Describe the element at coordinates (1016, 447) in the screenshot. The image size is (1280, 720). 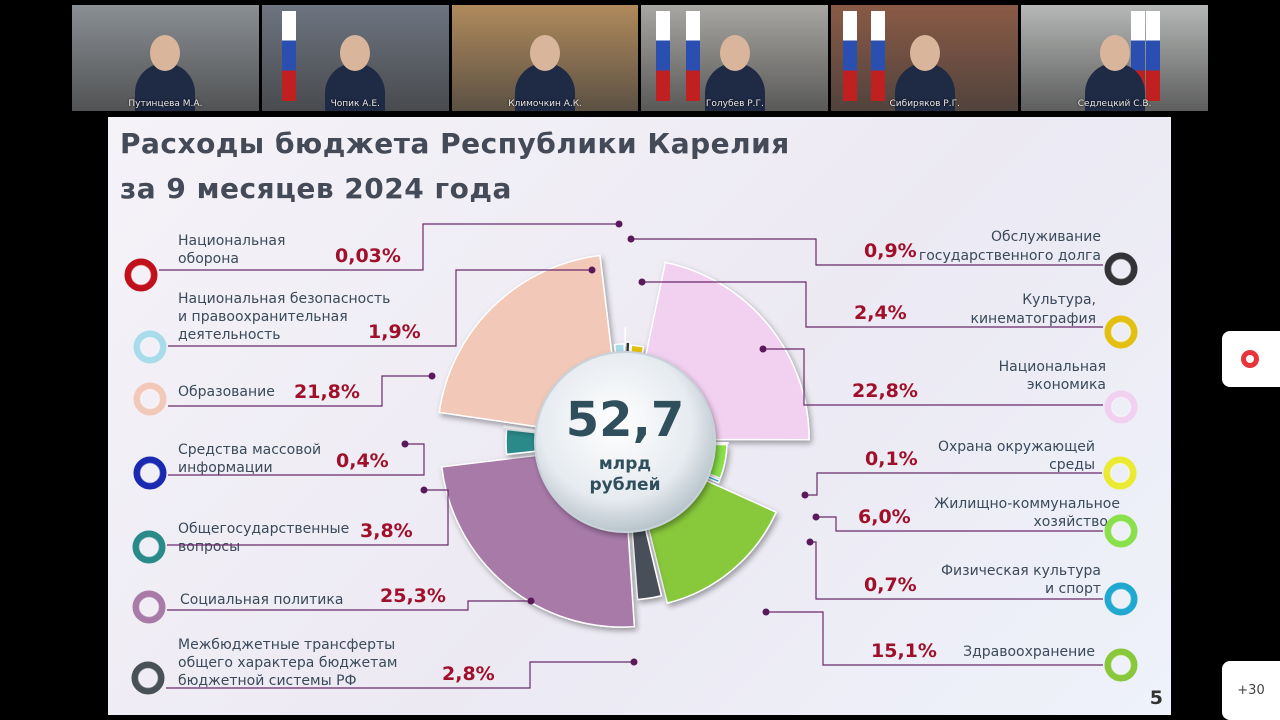
I see `category-label: Охрана окружающей` at that location.